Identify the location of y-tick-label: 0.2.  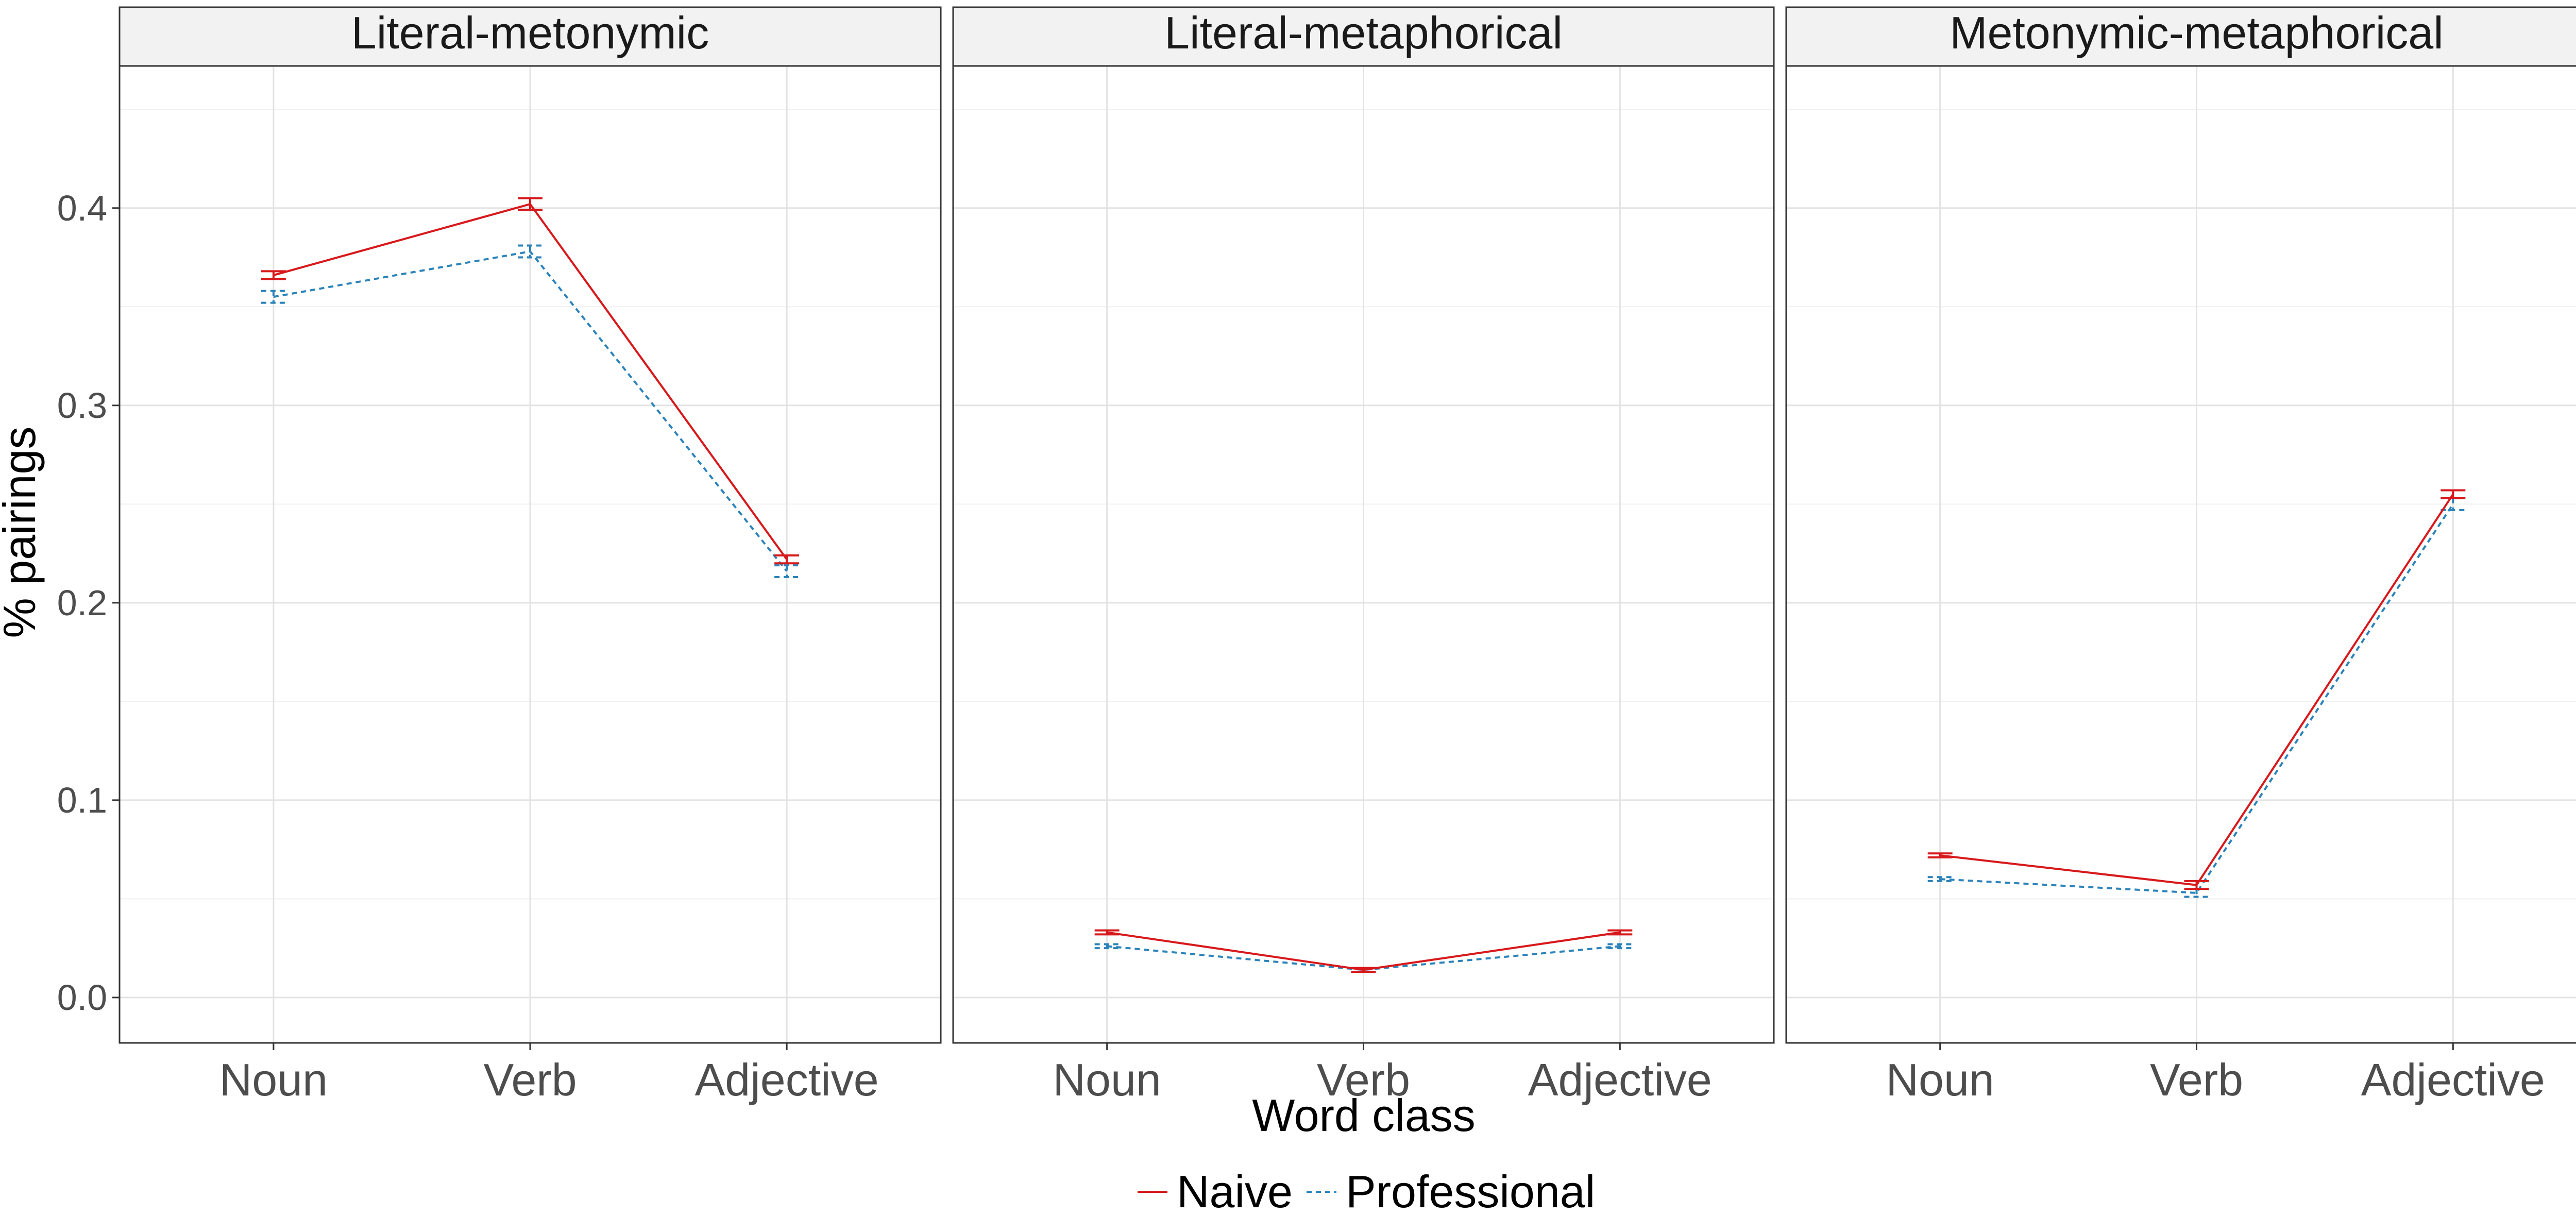
(82, 603).